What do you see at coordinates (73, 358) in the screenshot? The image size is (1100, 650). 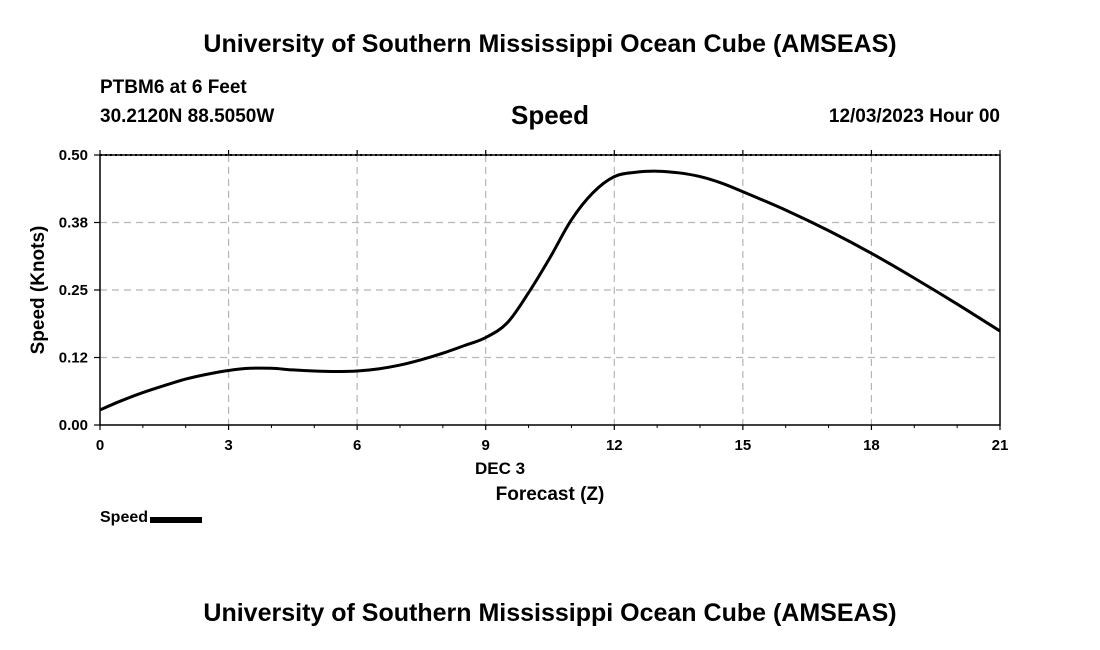 I see `y-tick-label: 0.12` at bounding box center [73, 358].